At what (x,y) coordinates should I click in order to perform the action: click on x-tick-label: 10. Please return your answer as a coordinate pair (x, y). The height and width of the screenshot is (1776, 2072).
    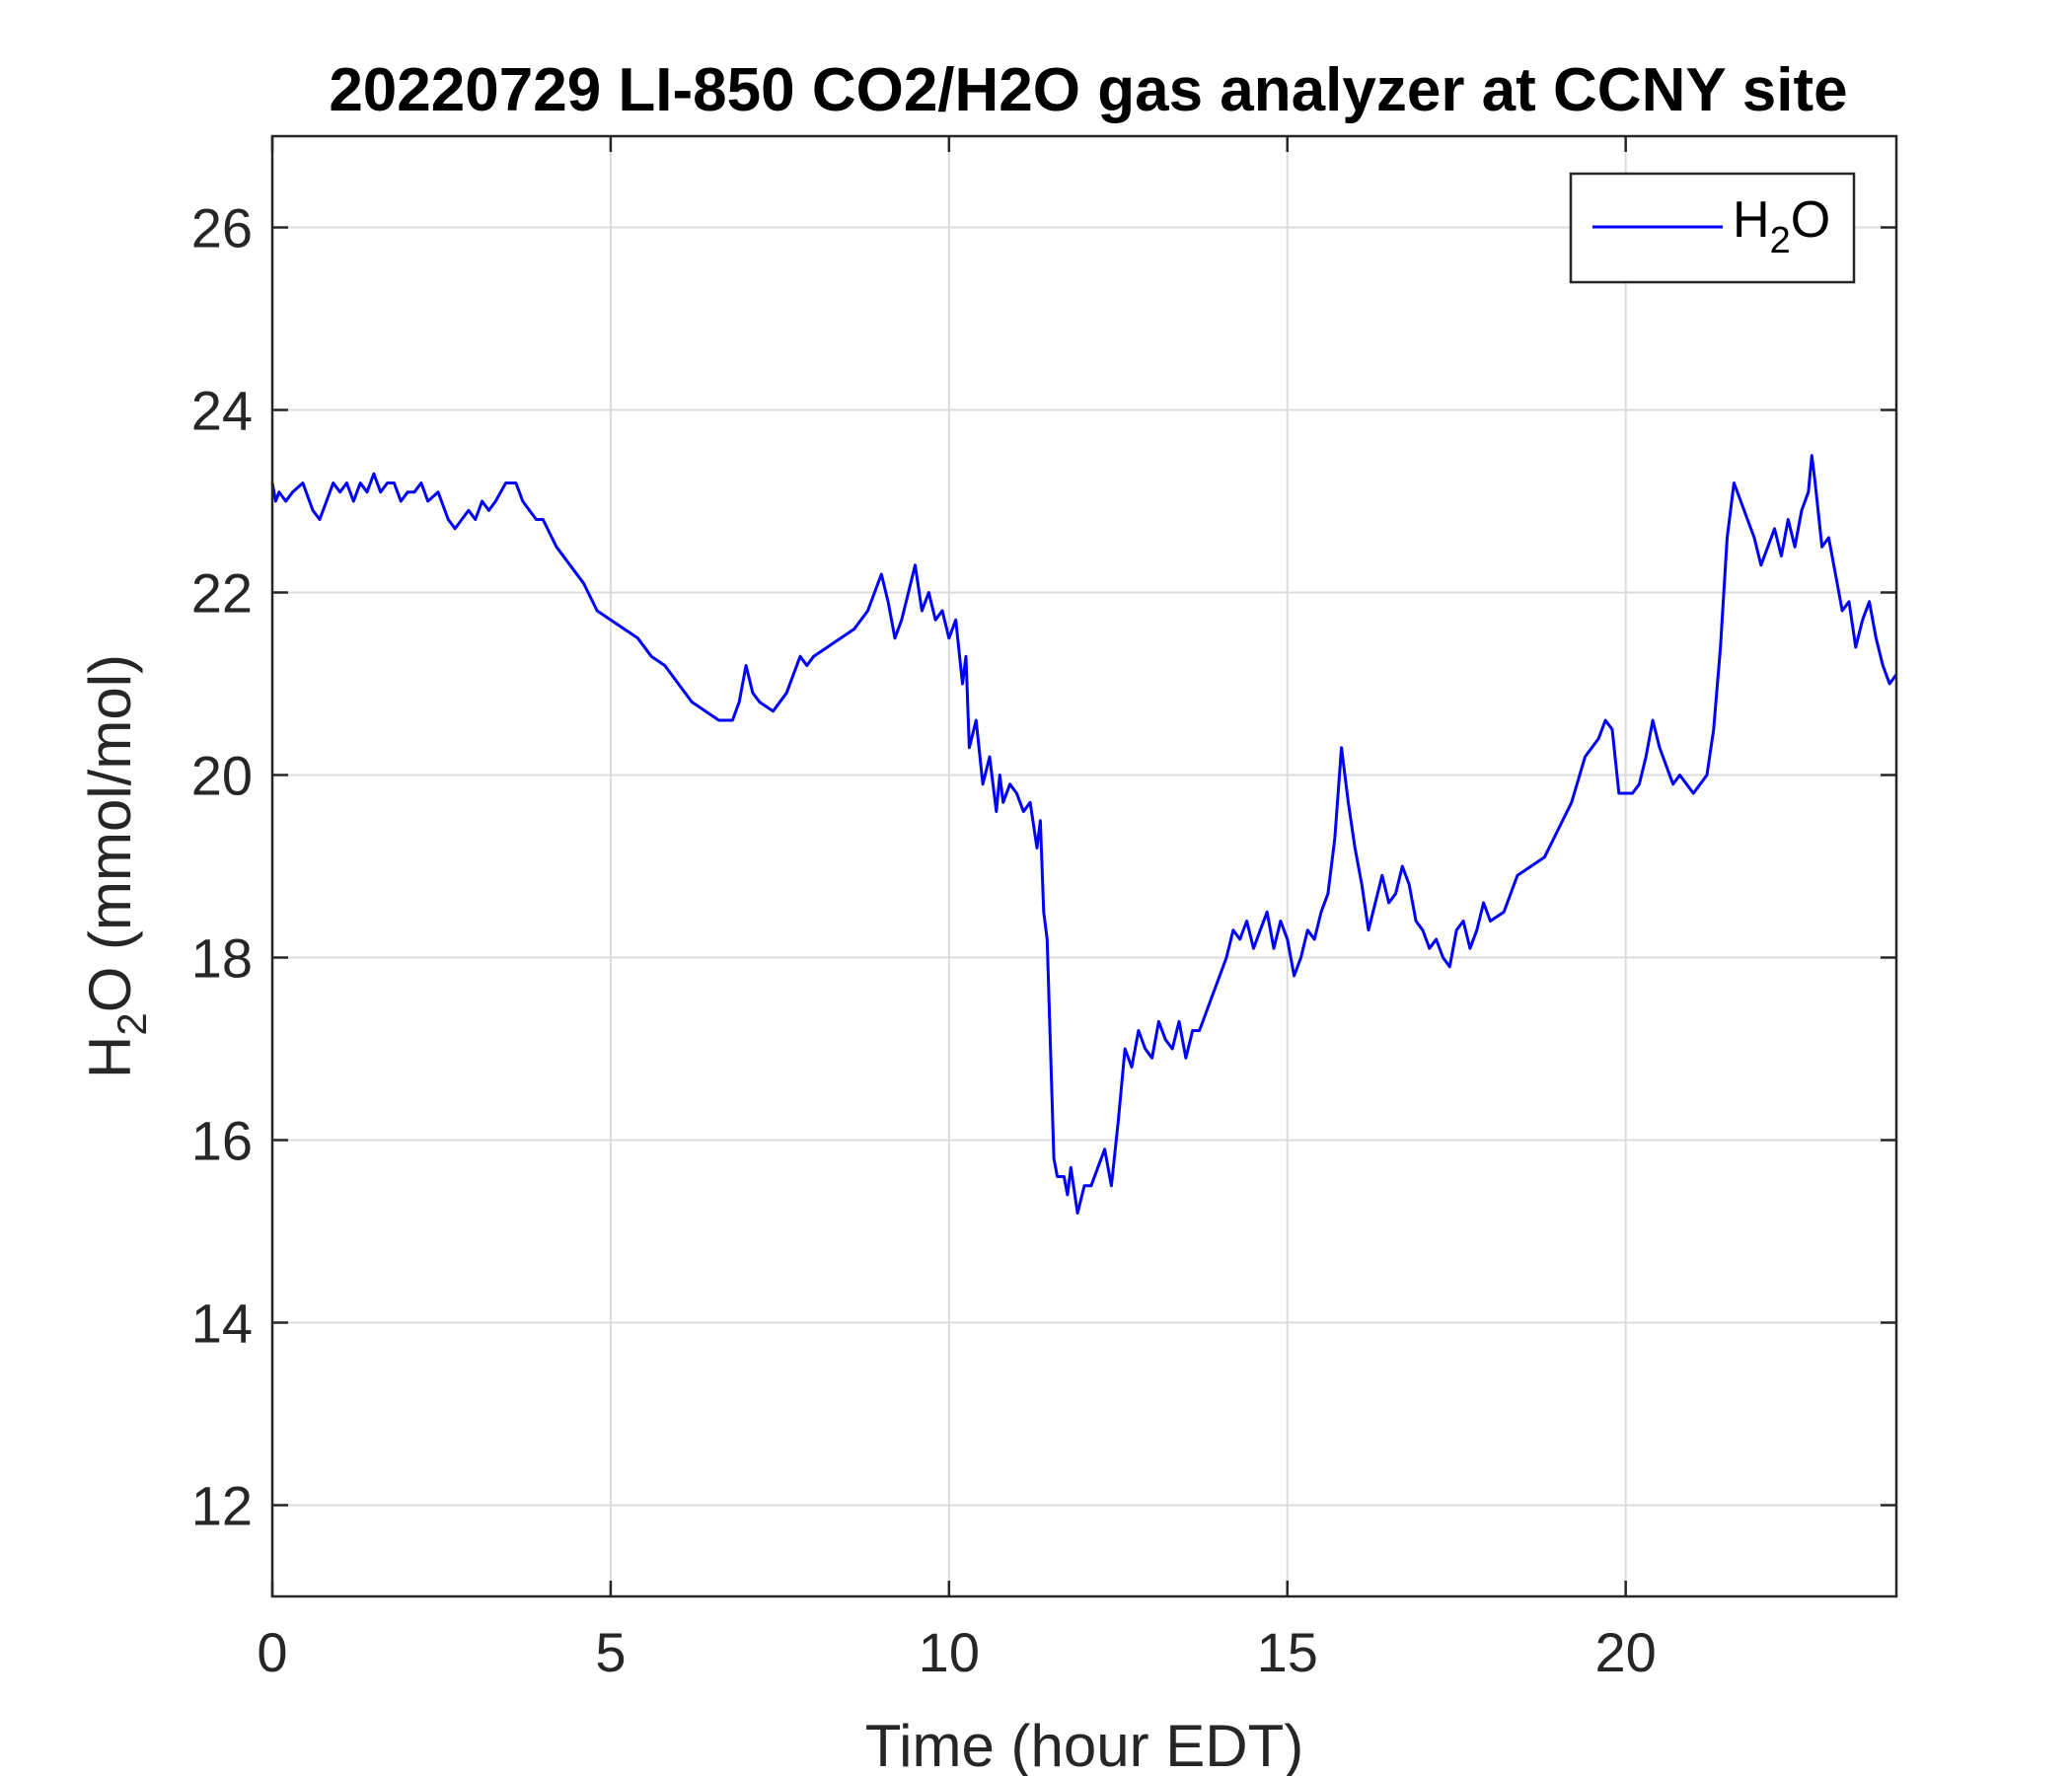
    Looking at the image, I should click on (950, 1652).